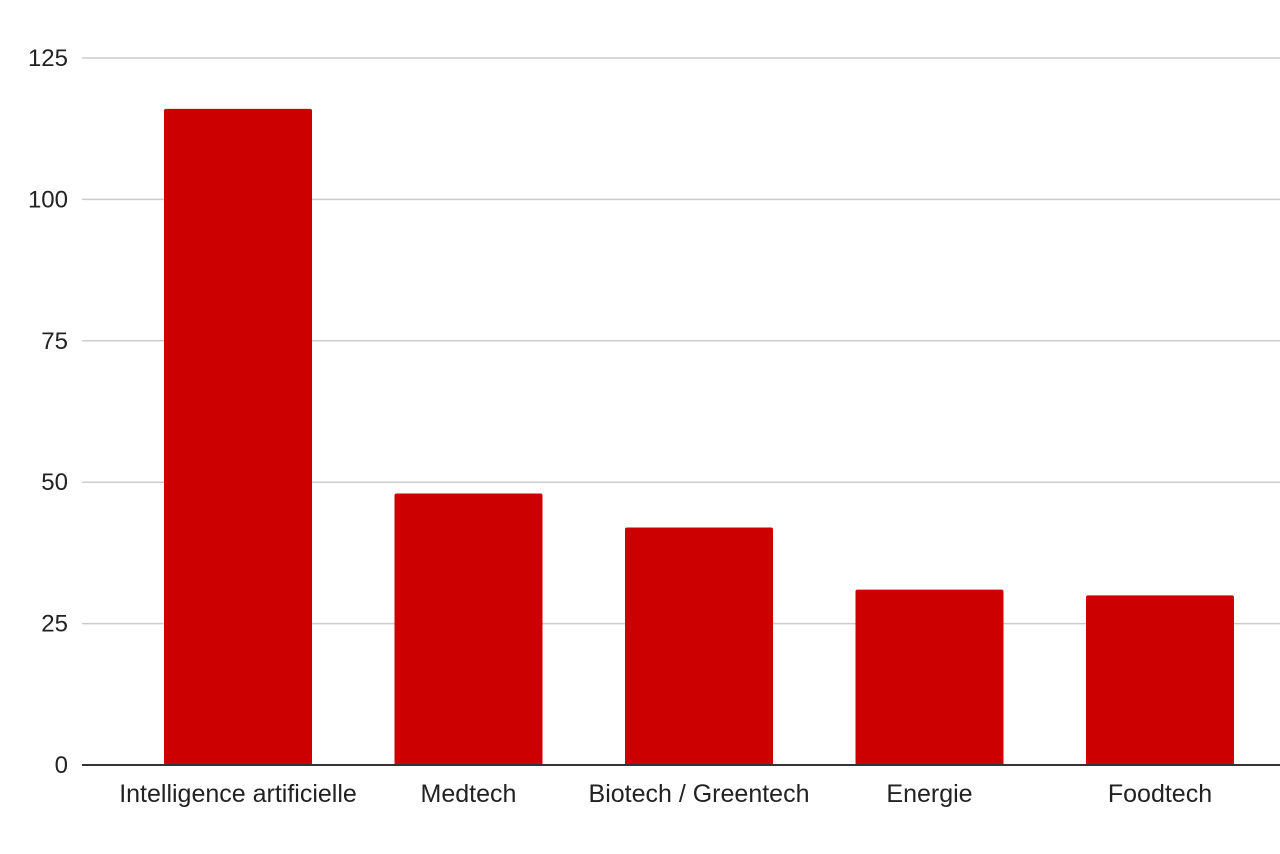  I want to click on y-tick-label: 25, so click(54, 624).